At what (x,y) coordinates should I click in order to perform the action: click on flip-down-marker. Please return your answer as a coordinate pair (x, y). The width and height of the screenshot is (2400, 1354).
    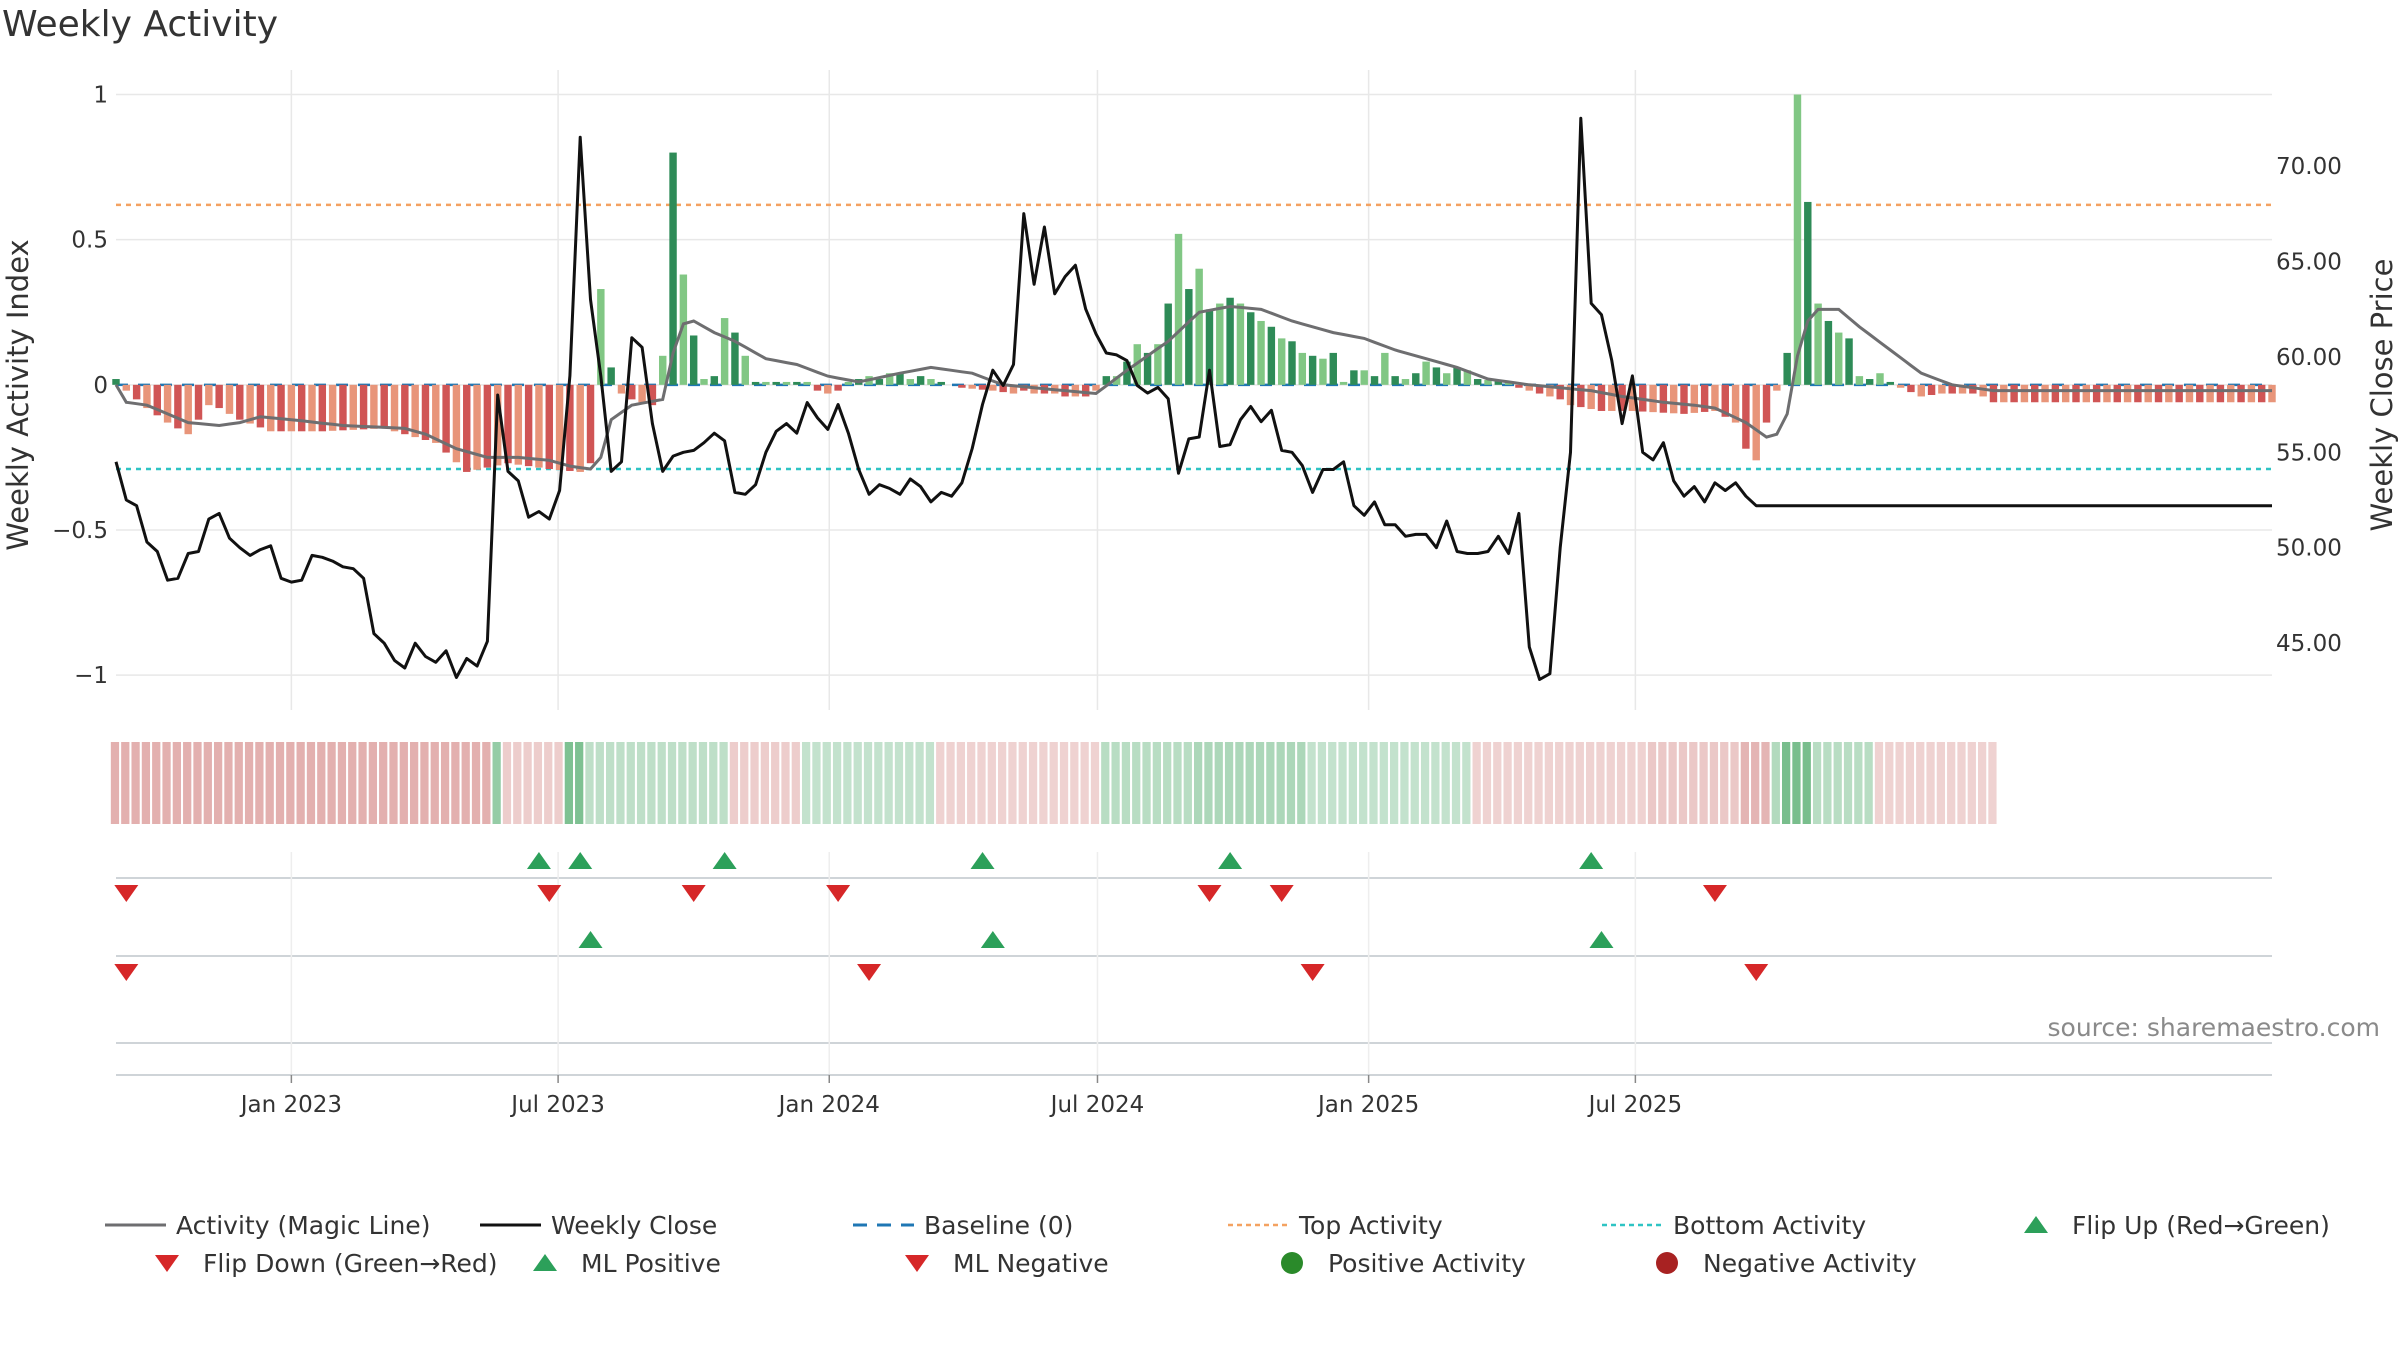
    Looking at the image, I should click on (1209, 893).